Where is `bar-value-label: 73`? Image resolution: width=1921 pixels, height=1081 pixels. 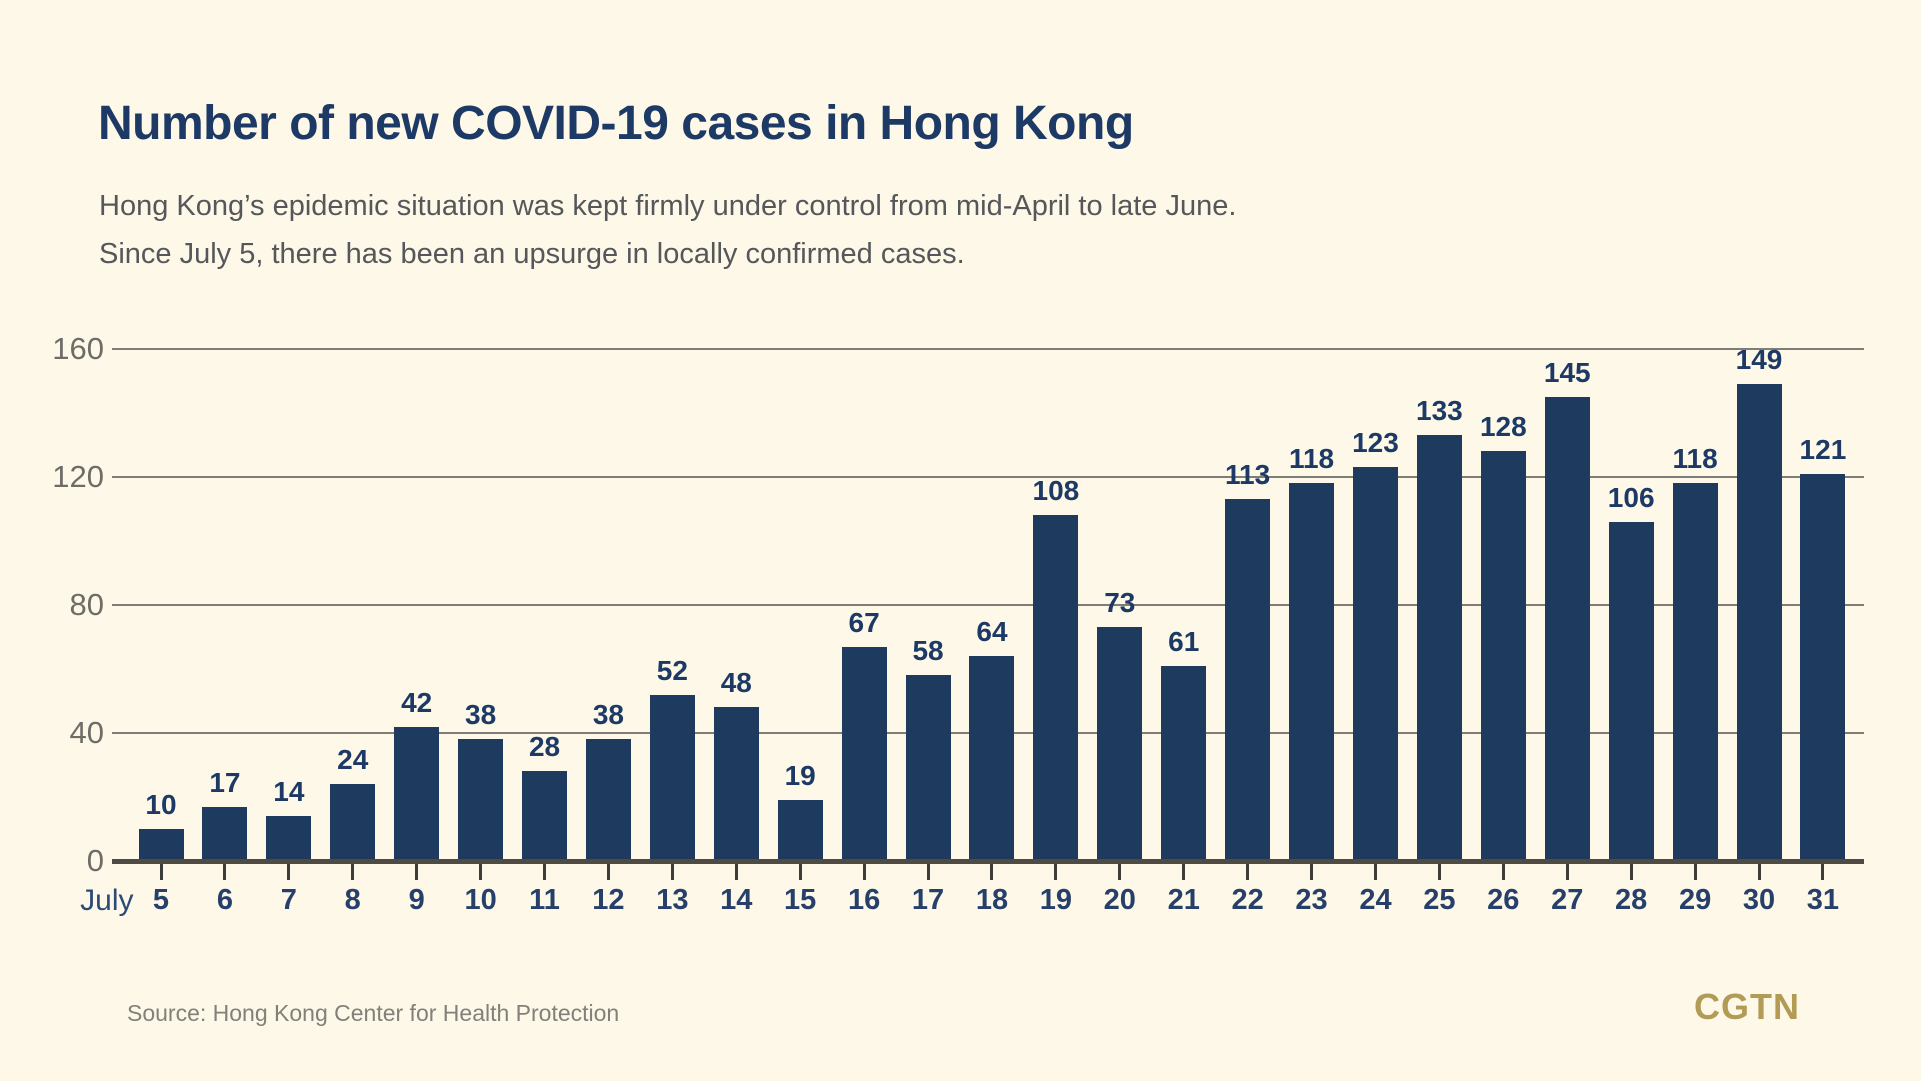
bar-value-label: 73 is located at coordinates (1120, 603).